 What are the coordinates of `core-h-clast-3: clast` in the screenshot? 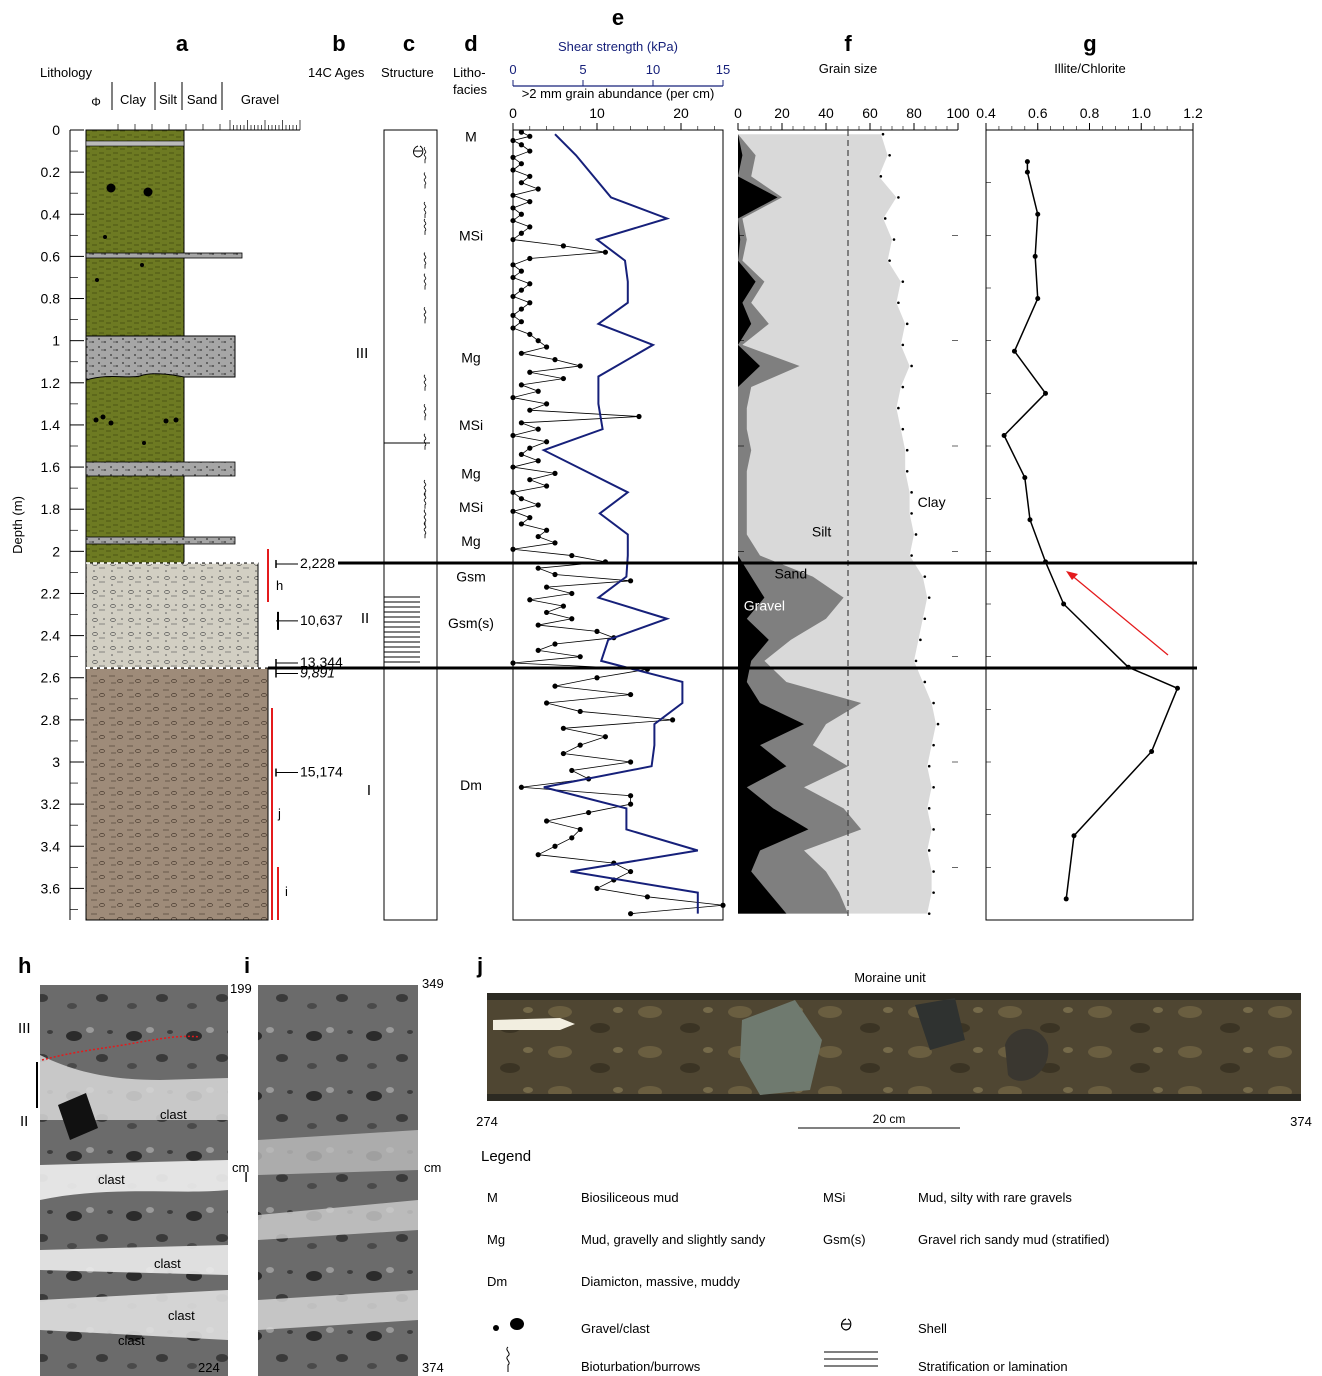 It's located at (167, 1263).